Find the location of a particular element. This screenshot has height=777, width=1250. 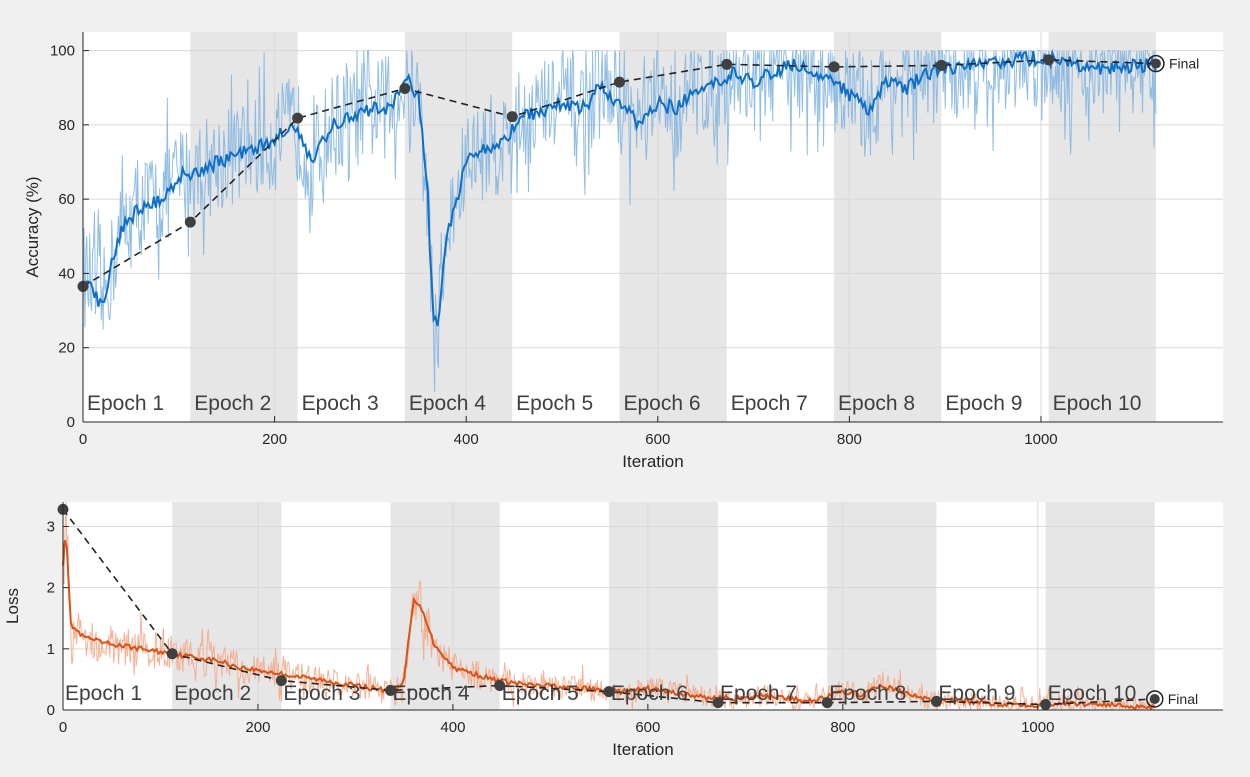

y-tick-label: 3 is located at coordinates (51, 526).